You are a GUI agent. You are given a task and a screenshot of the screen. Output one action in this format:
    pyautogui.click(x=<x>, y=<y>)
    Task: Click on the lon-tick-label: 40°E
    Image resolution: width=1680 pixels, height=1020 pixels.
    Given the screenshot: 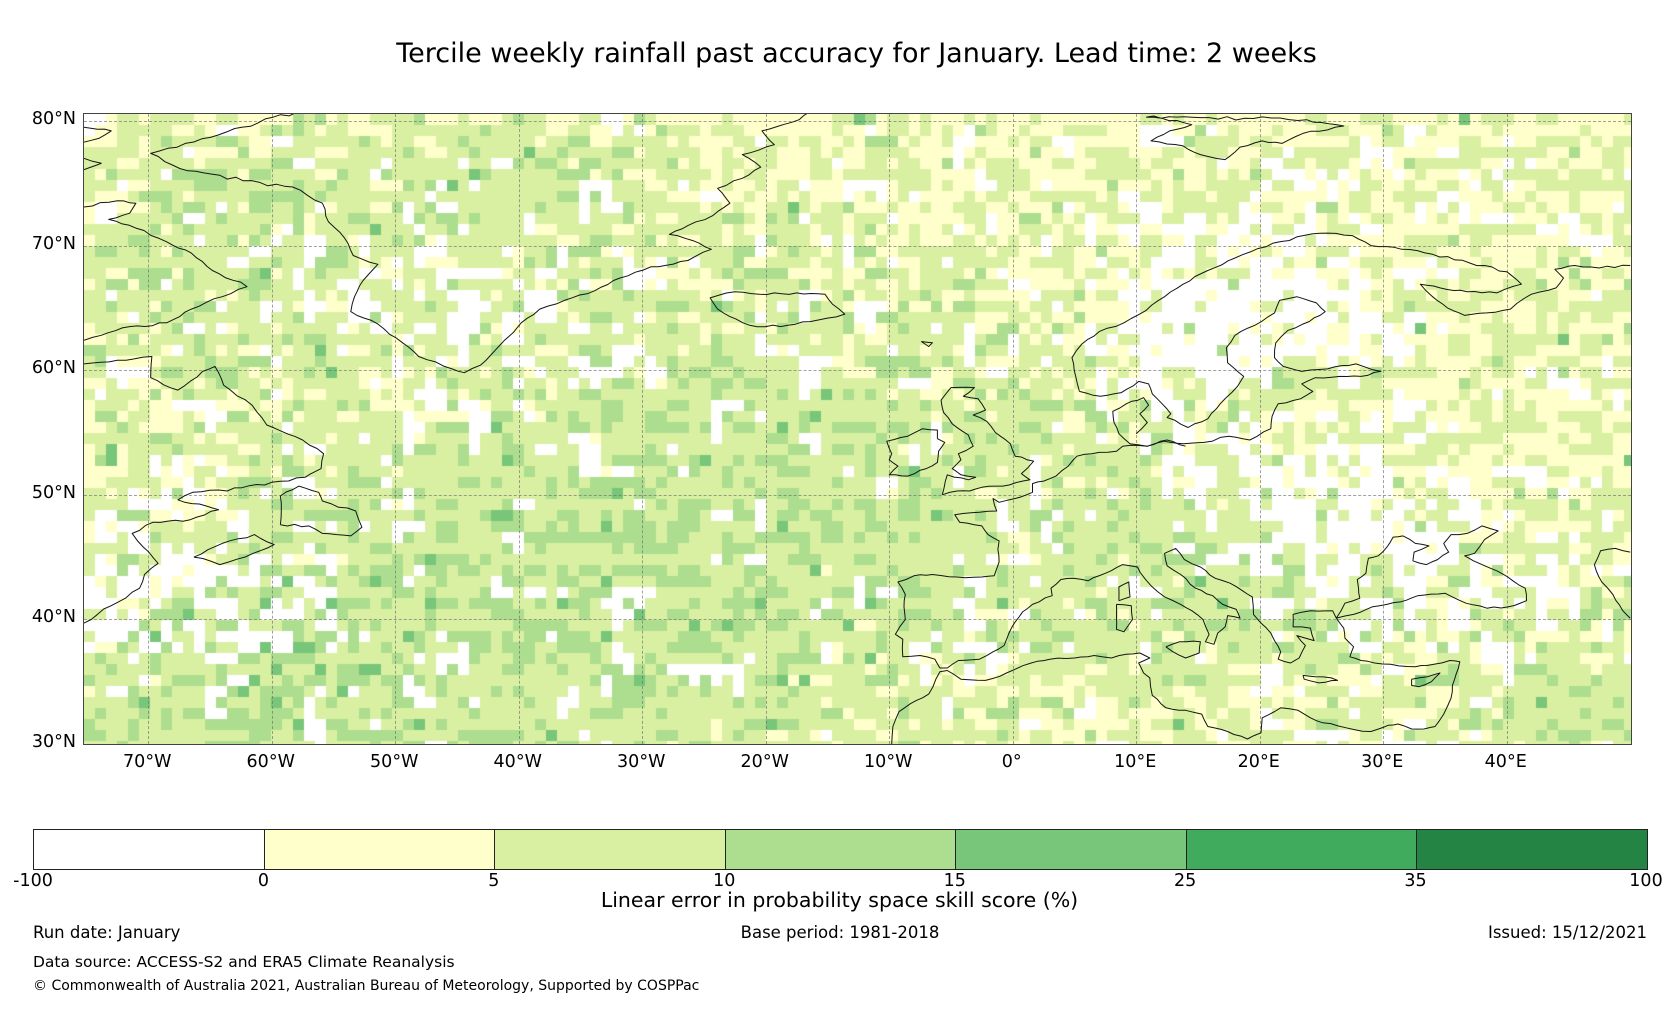 What is the action you would take?
    pyautogui.click(x=1505, y=762)
    